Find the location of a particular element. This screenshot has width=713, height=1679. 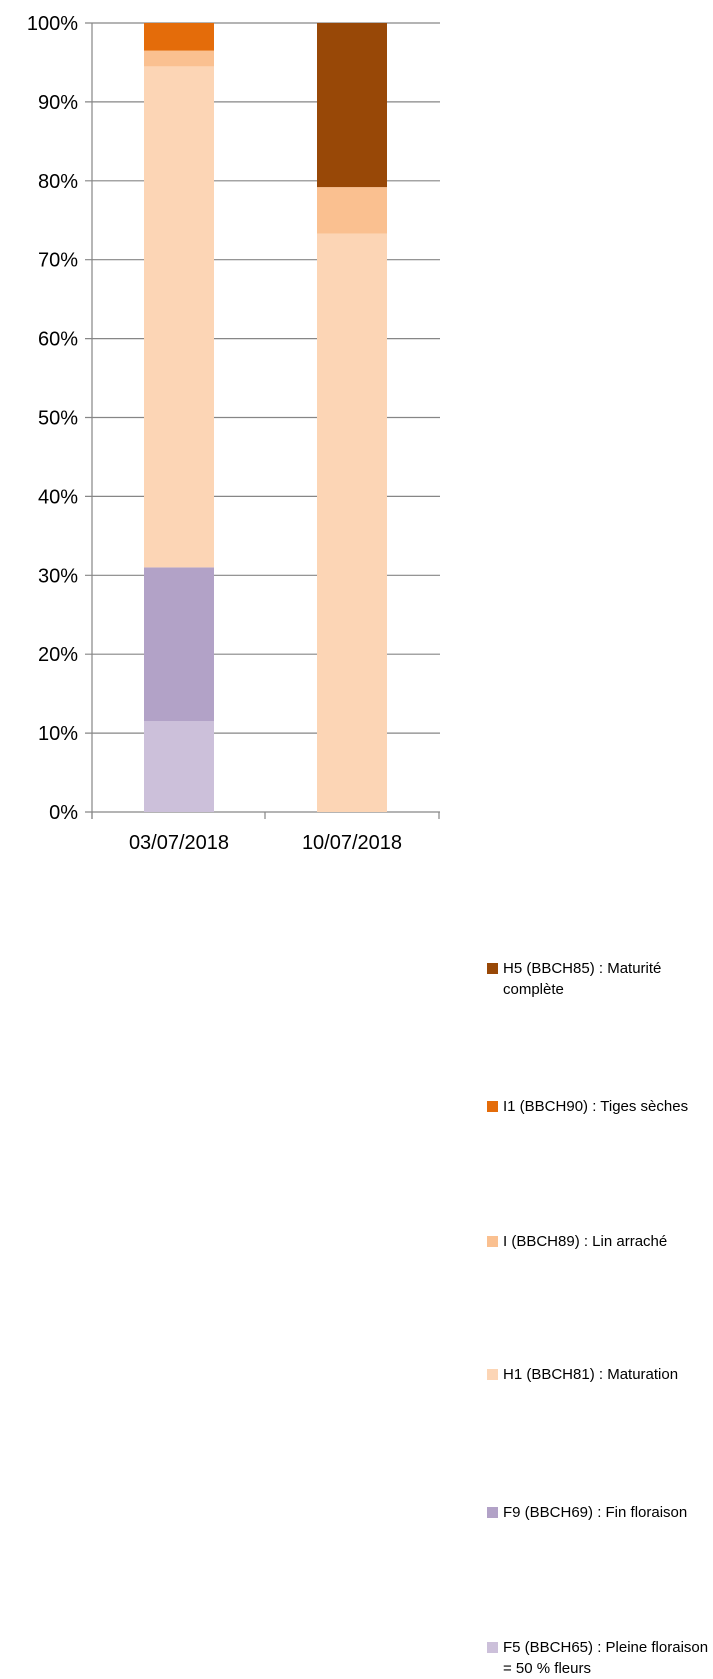

y-tick-label: 60% is located at coordinates (58, 340).